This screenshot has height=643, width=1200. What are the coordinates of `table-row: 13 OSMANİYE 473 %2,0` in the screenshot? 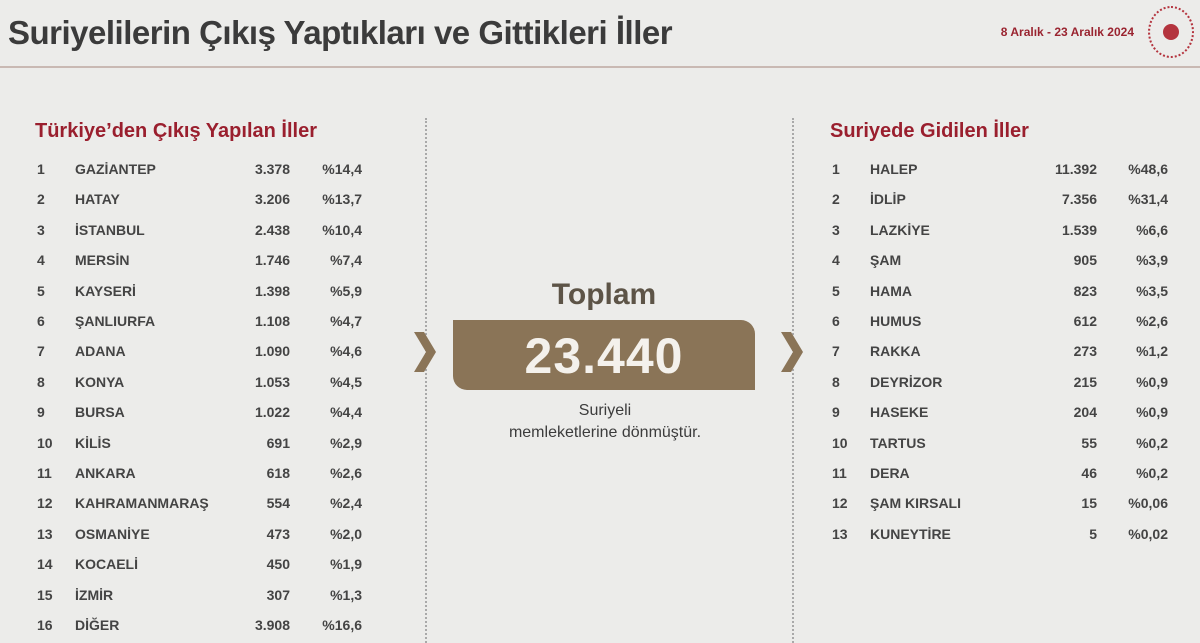 It's located at (600, 537).